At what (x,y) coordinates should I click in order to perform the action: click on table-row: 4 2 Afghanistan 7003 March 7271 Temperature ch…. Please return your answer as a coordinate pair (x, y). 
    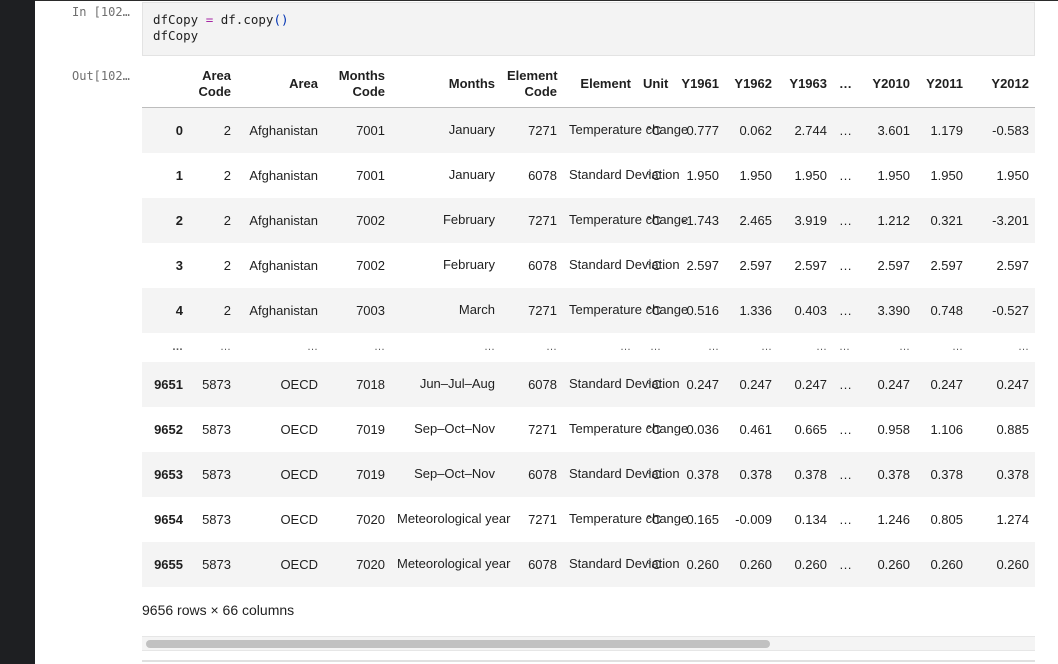
    Looking at the image, I should click on (588, 310).